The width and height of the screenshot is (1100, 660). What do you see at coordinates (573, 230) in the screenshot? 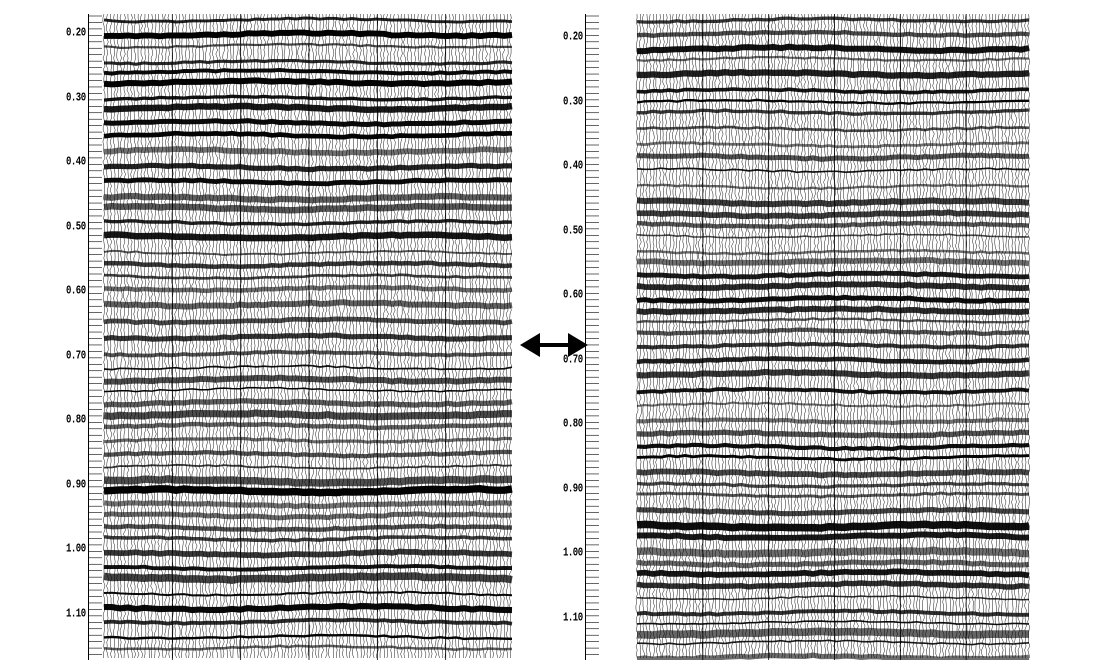
I see `time-label: 0.50` at bounding box center [573, 230].